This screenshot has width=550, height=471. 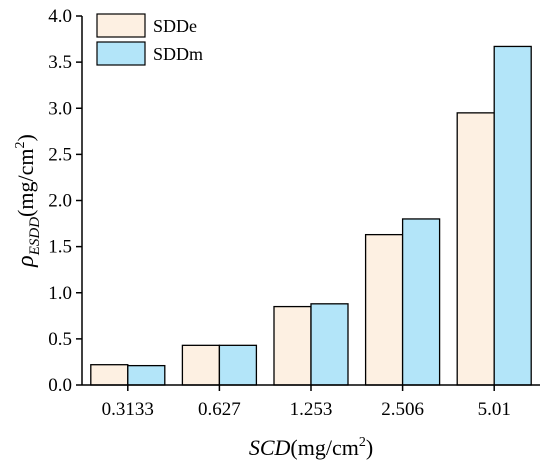 What do you see at coordinates (60, 108) in the screenshot?
I see `y-tick-label: 3.0` at bounding box center [60, 108].